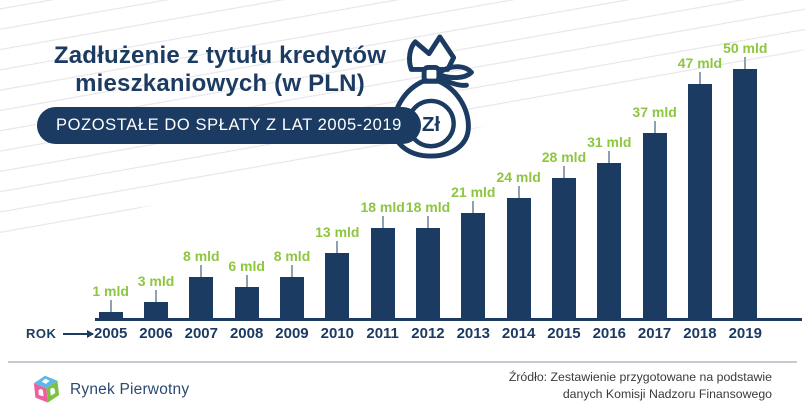 Image resolution: width=805 pixels, height=416 pixels. I want to click on bar-column-2016: 31 mld 2016, so click(609, 192).